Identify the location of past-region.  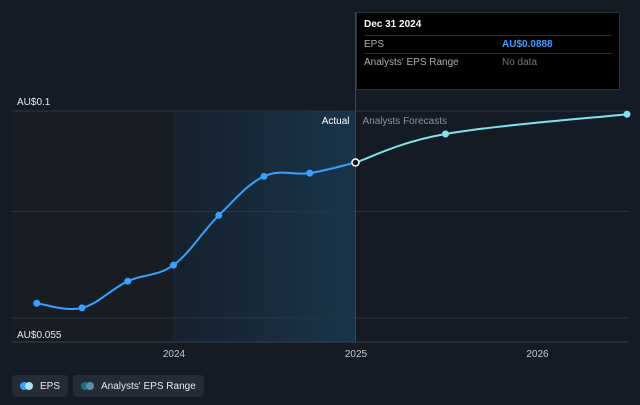
(93, 226).